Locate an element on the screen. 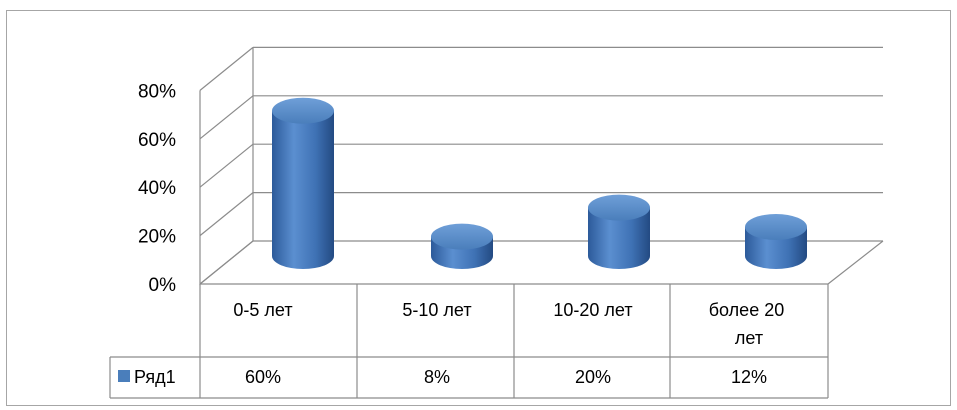  y-tick-label: 80% is located at coordinates (157, 91).